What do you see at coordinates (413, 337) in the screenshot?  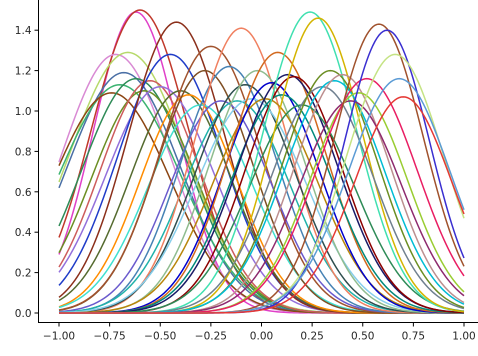 I see `x-tick-label: 0.75` at bounding box center [413, 337].